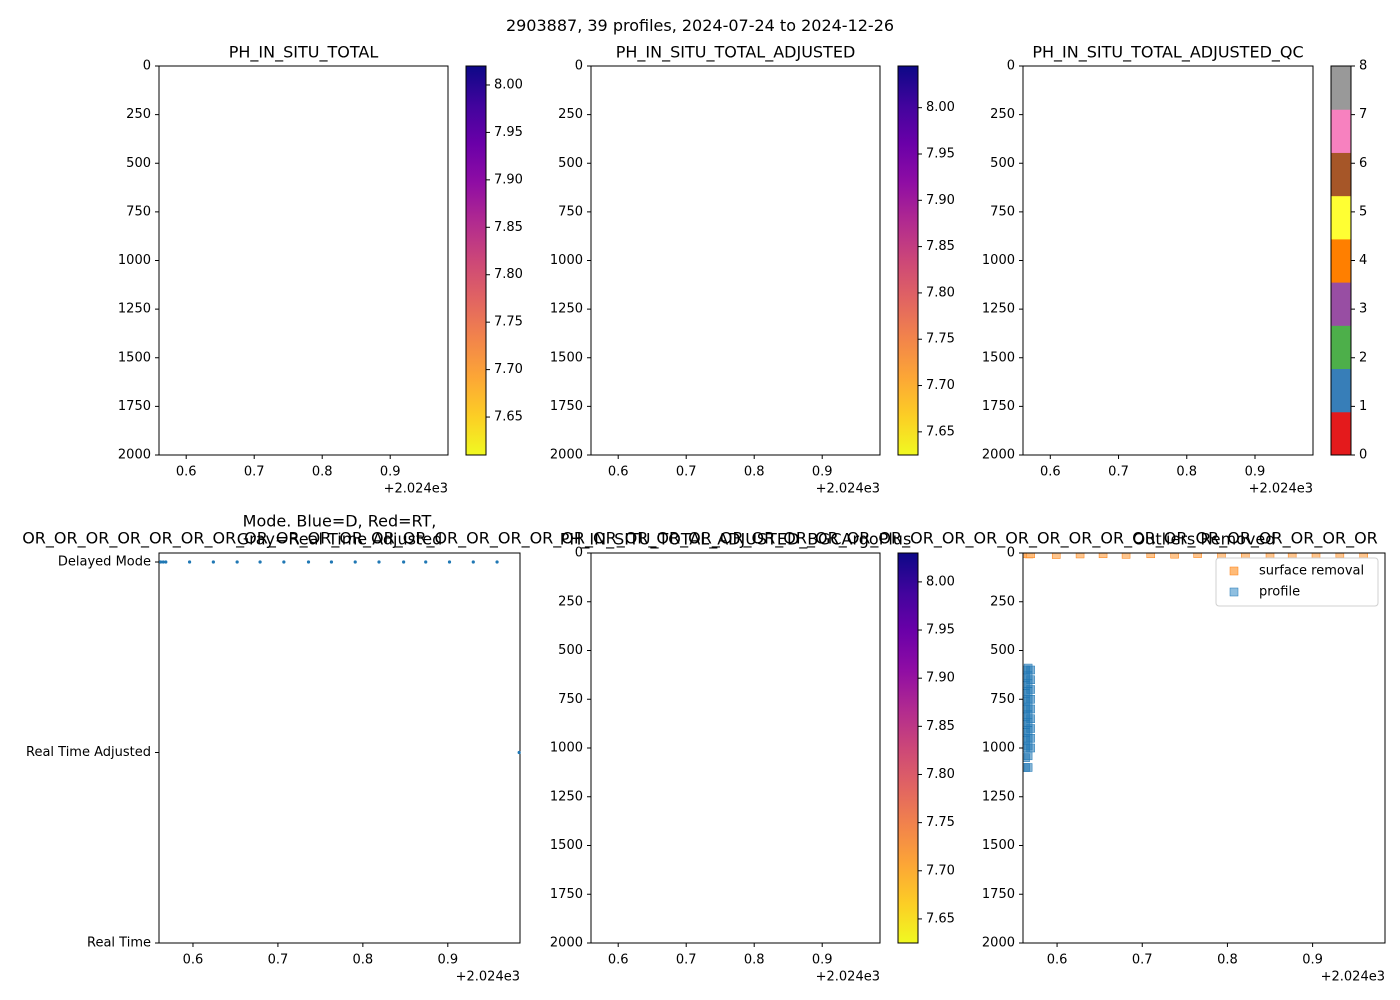 This screenshot has width=1400, height=1000. What do you see at coordinates (138, 211) in the screenshot?
I see `p1-ytick-label: 750` at bounding box center [138, 211].